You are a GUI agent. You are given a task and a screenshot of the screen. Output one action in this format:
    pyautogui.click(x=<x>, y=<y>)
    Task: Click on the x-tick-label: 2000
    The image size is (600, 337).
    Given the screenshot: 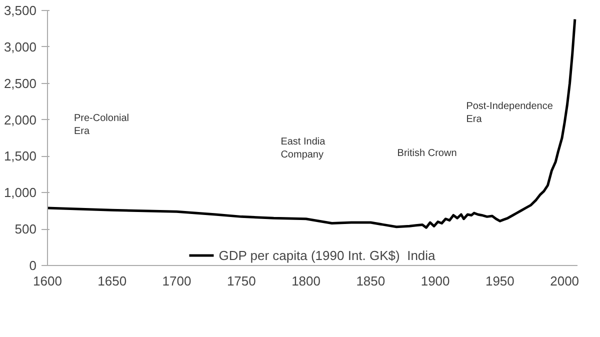 What is the action you would take?
    pyautogui.click(x=565, y=281)
    